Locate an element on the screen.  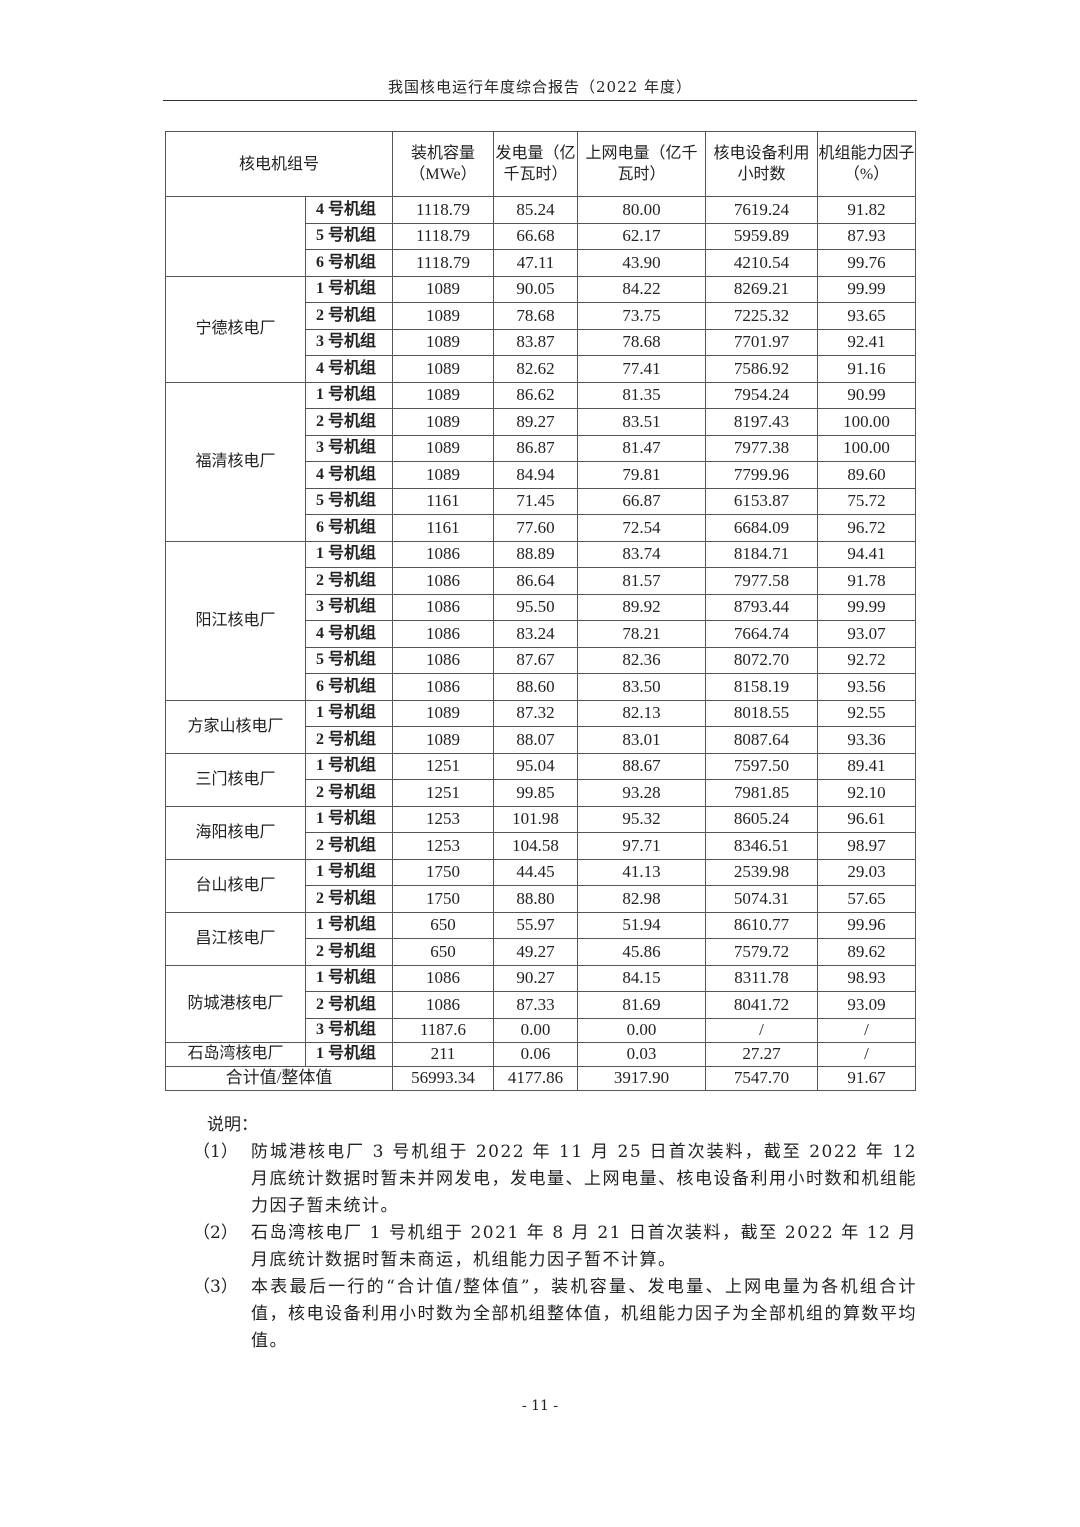
hours-cell: 8197.43 is located at coordinates (761, 422).